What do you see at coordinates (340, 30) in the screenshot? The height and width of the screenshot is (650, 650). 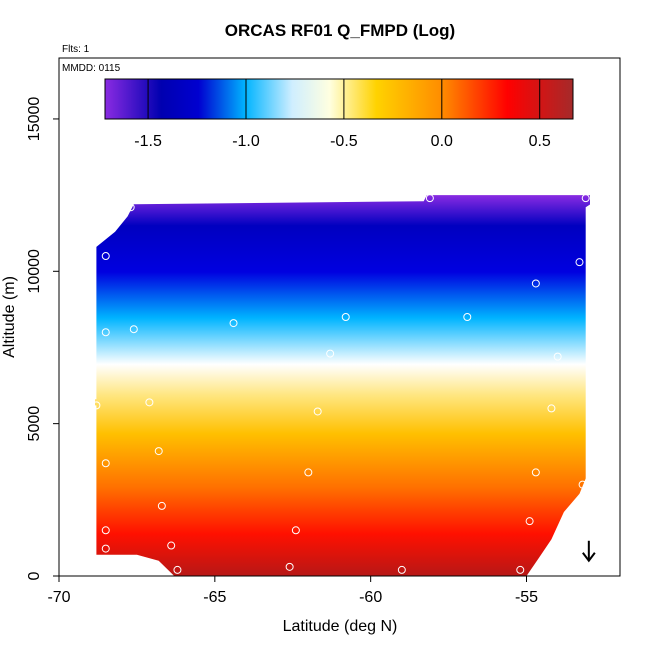 I see `chart-title: ORCAS RF01 Q_FMPD (Log)` at bounding box center [340, 30].